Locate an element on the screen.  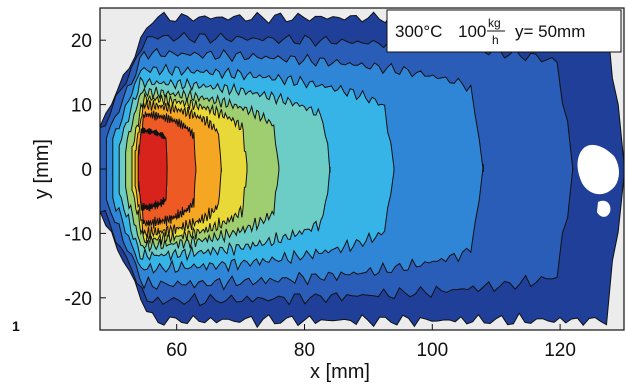
y-tick-label: 20 is located at coordinates (81, 41).